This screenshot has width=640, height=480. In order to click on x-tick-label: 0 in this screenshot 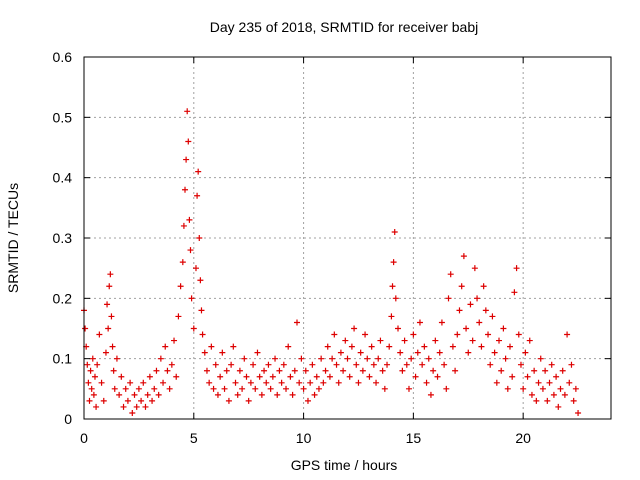, I will do `click(84, 438)`.